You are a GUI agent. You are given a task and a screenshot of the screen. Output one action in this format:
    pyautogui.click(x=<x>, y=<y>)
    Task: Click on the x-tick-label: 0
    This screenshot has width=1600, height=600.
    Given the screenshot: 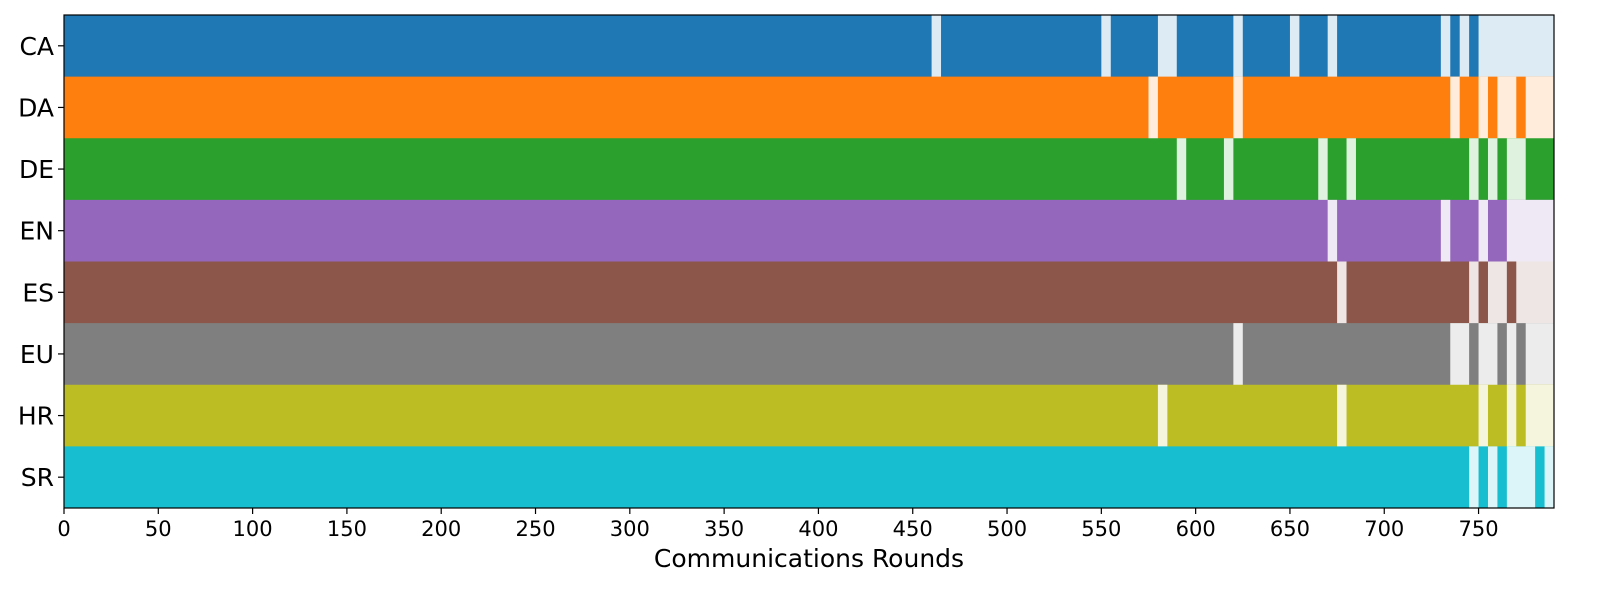 What is the action you would take?
    pyautogui.click(x=63, y=529)
    